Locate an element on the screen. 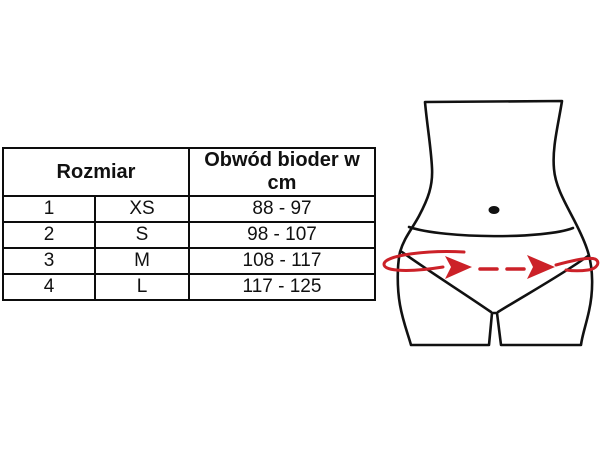  row-index: 2 is located at coordinates (49, 235).